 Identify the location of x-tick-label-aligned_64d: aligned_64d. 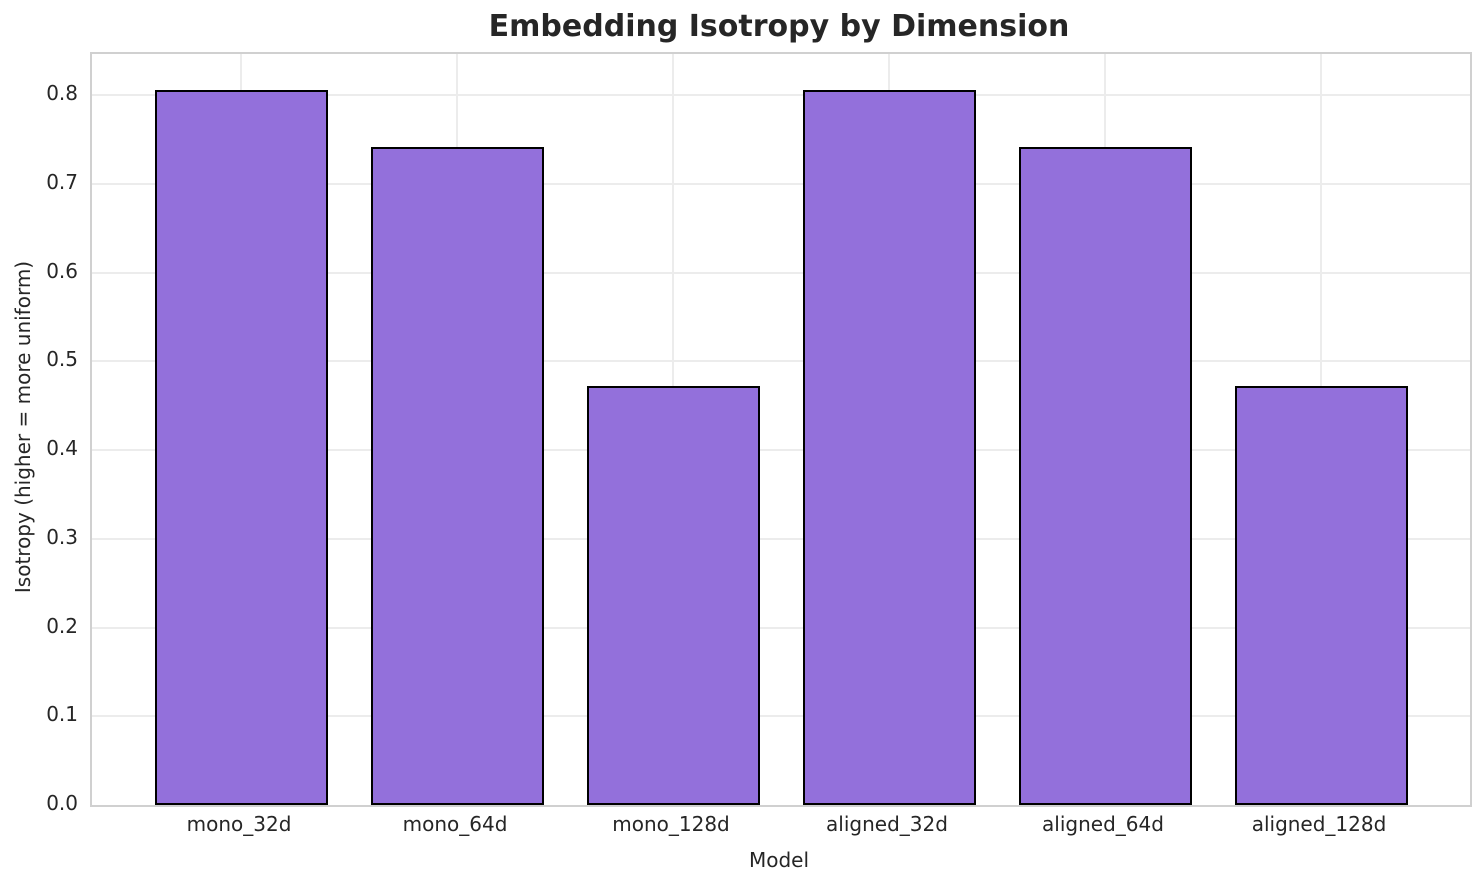
(1103, 824).